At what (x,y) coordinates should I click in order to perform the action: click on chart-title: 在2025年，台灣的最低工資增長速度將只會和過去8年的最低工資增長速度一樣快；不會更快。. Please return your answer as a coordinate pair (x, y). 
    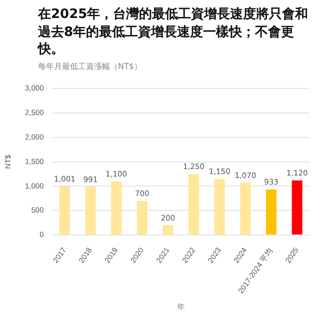
    Looking at the image, I should click on (174, 32).